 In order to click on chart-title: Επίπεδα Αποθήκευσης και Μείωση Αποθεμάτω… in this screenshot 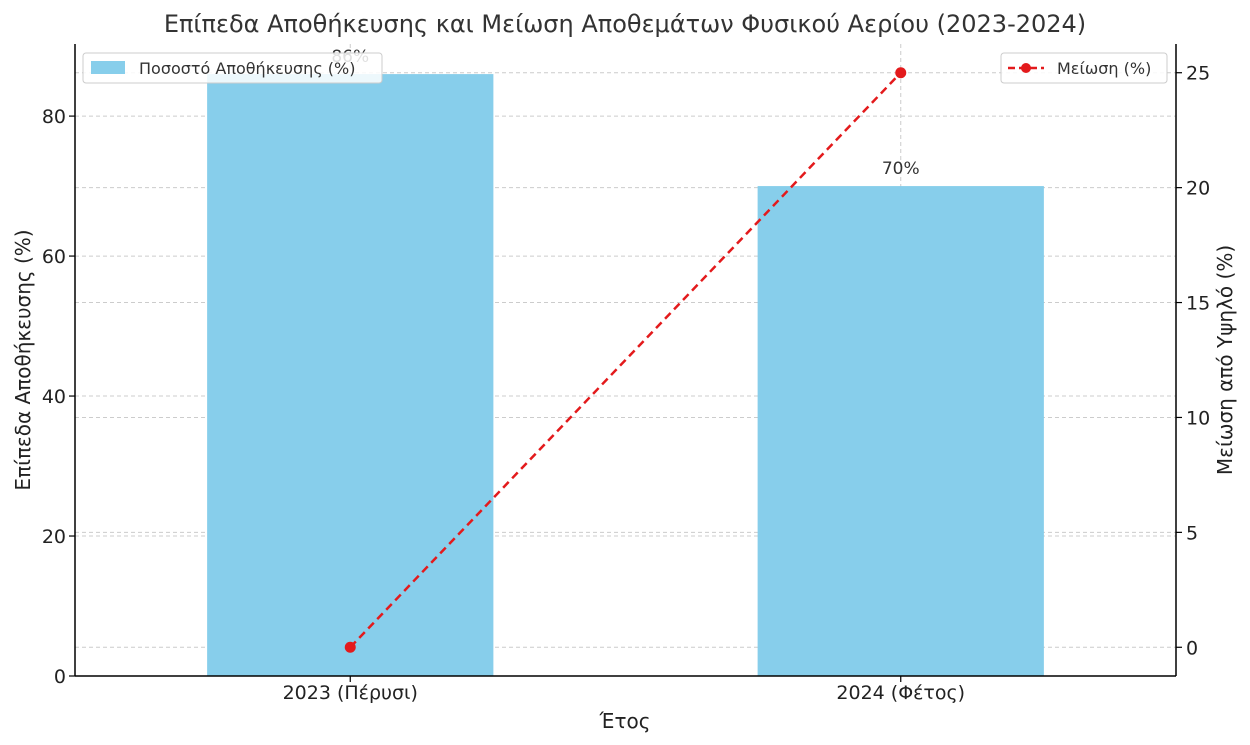, I will do `click(625, 24)`.